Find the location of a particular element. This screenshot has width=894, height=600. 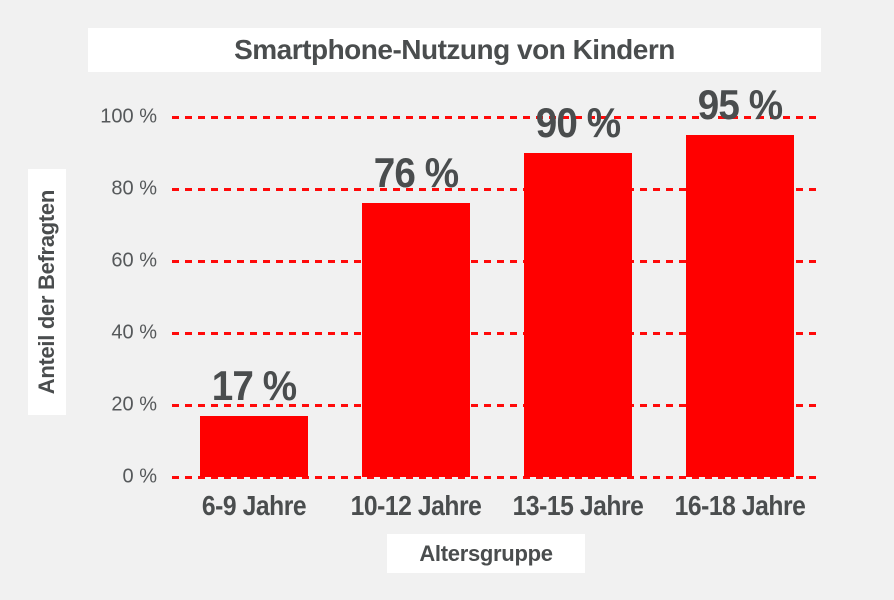

x-axis-title-banner: Altersgruppe is located at coordinates (486, 553).